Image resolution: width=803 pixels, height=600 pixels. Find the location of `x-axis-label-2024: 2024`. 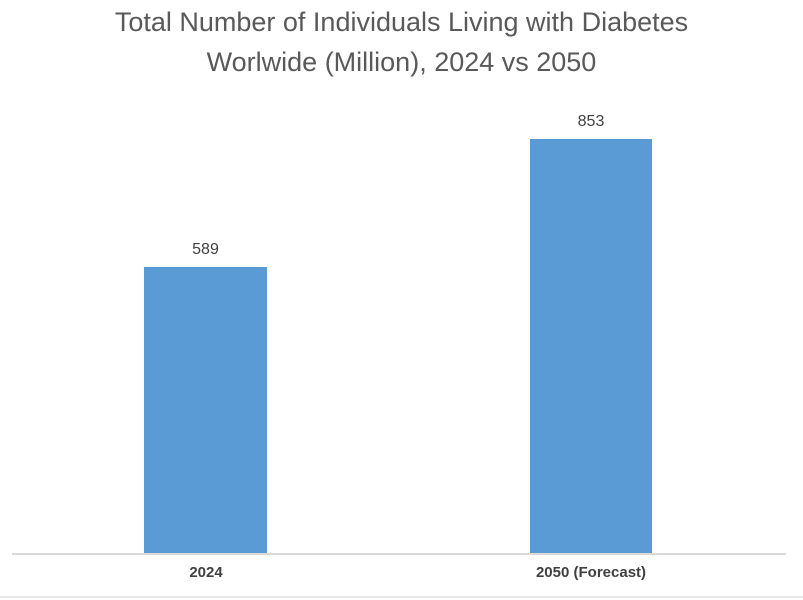

x-axis-label-2024: 2024 is located at coordinates (206, 572).